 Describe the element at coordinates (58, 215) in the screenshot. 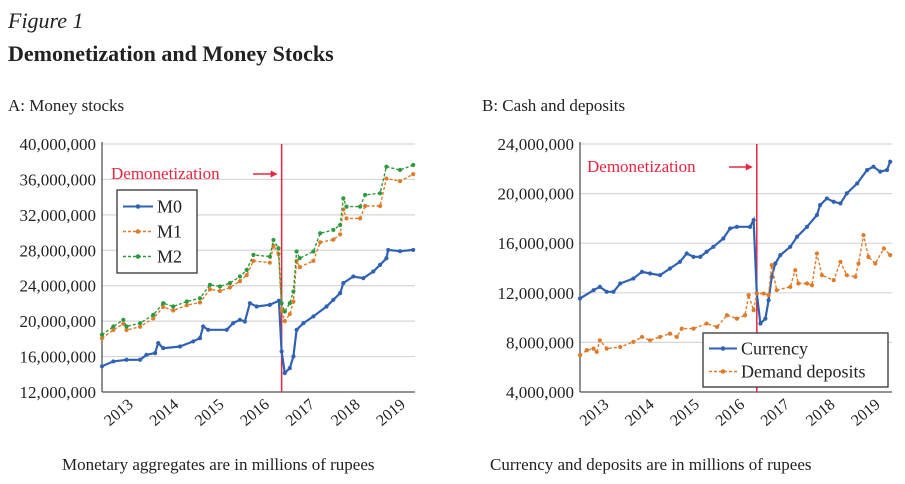

I see `y-tick-label: 32,000,000` at that location.